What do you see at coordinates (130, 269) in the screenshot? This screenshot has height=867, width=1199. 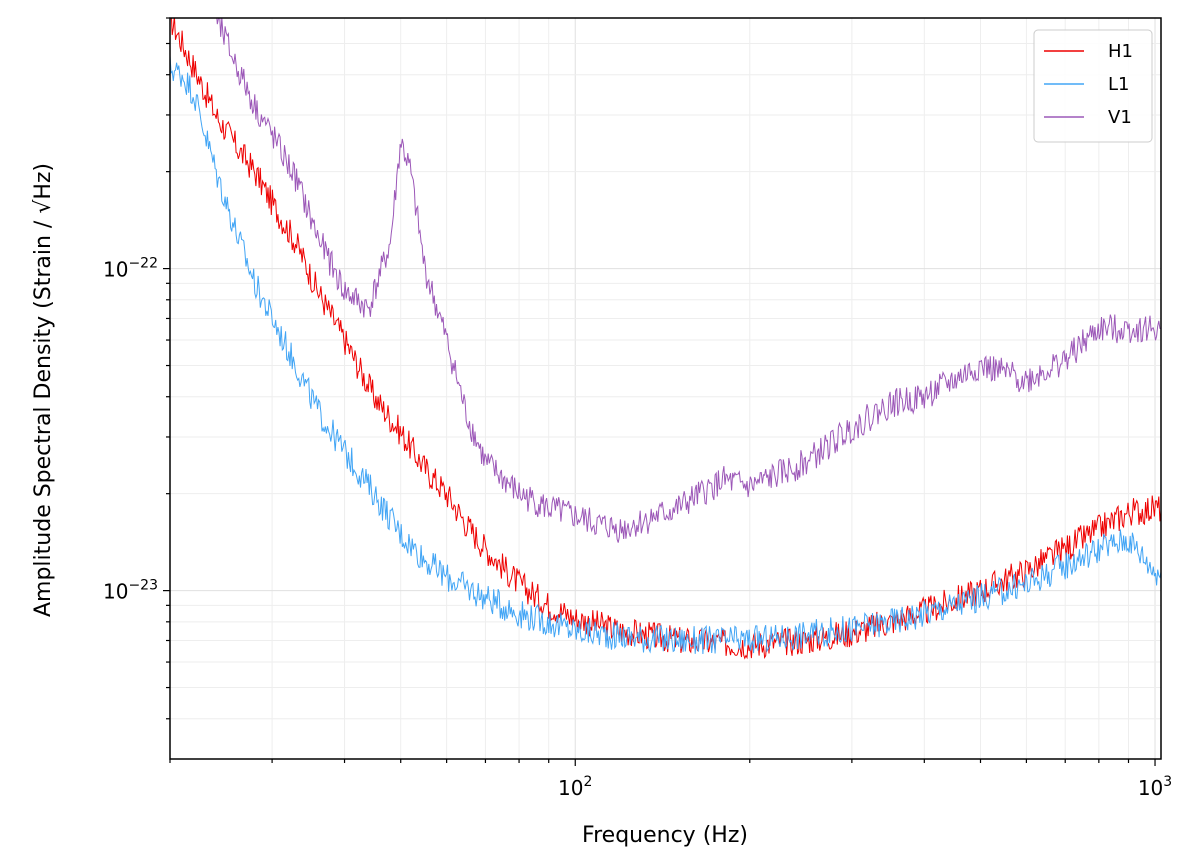 I see `y-tick-label: 10−22` at bounding box center [130, 269].